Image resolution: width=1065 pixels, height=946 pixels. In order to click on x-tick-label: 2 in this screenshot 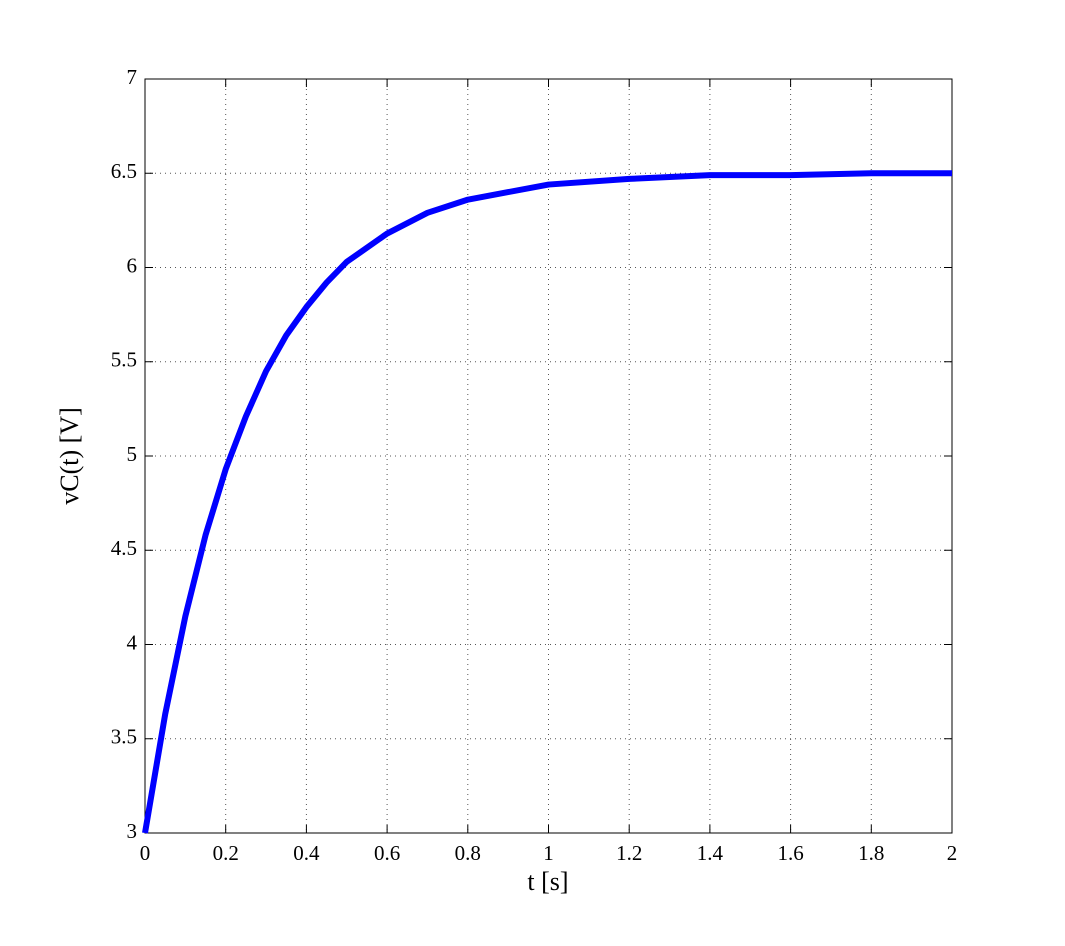, I will do `click(952, 853)`.